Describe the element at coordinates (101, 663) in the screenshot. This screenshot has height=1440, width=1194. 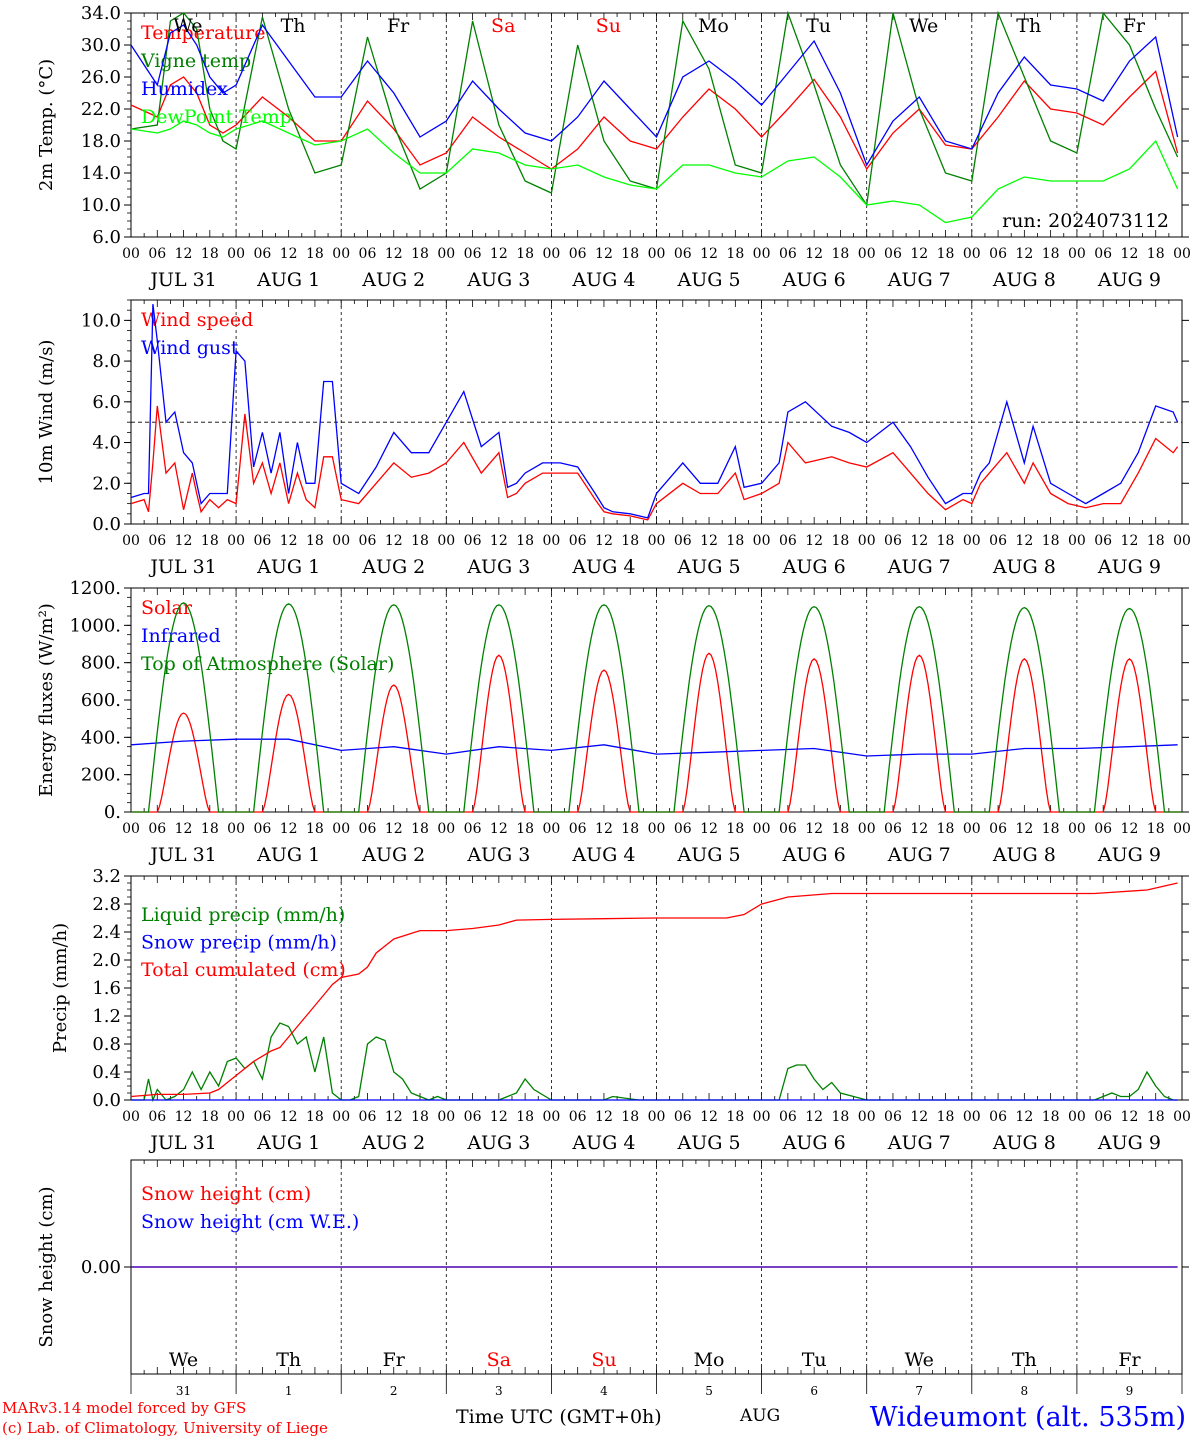
I see `y-tick-label: 800.` at that location.